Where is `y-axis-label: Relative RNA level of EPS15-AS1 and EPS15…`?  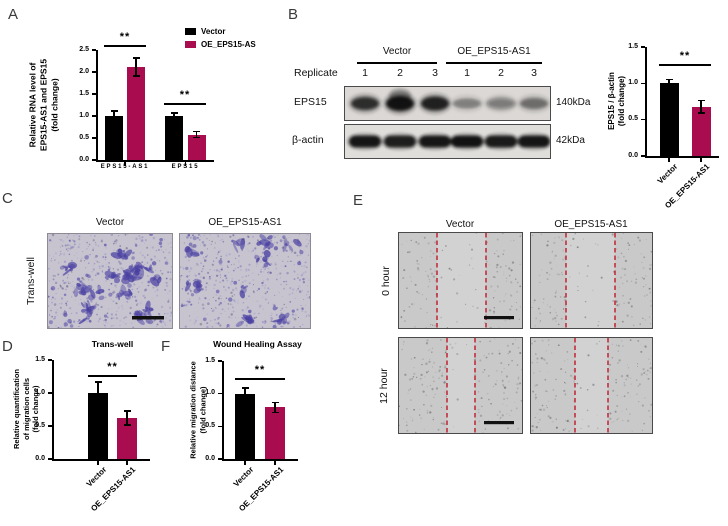
y-axis-label: Relative RNA level of EPS15-AS1 and EPS15… is located at coordinates (44, 105).